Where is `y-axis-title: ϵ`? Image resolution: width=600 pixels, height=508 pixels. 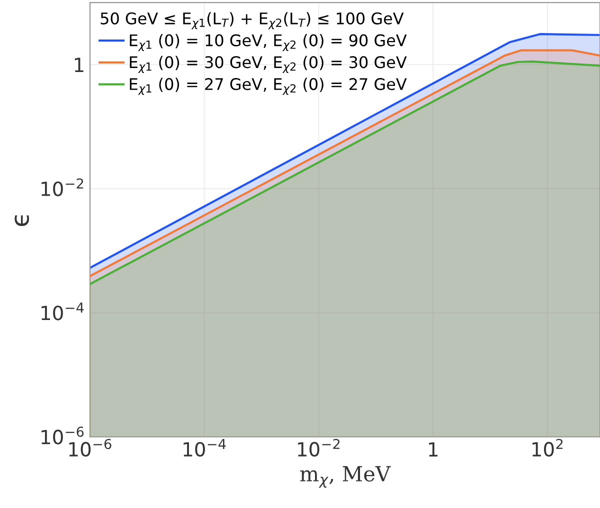
y-axis-title: ϵ is located at coordinates (22, 220).